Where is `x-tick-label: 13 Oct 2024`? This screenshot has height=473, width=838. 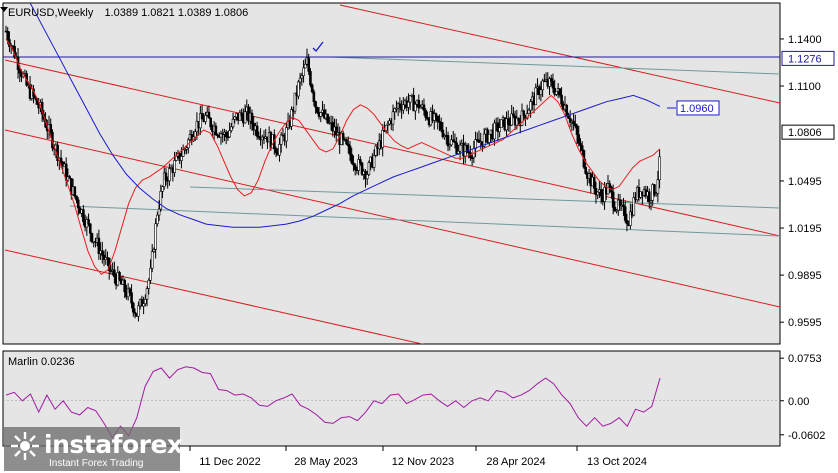 x-tick-label: 13 Oct 2024 is located at coordinates (617, 462).